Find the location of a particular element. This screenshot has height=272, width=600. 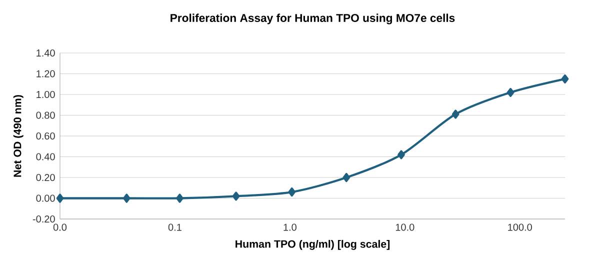

x-tick-label: 100.0 is located at coordinates (520, 227).